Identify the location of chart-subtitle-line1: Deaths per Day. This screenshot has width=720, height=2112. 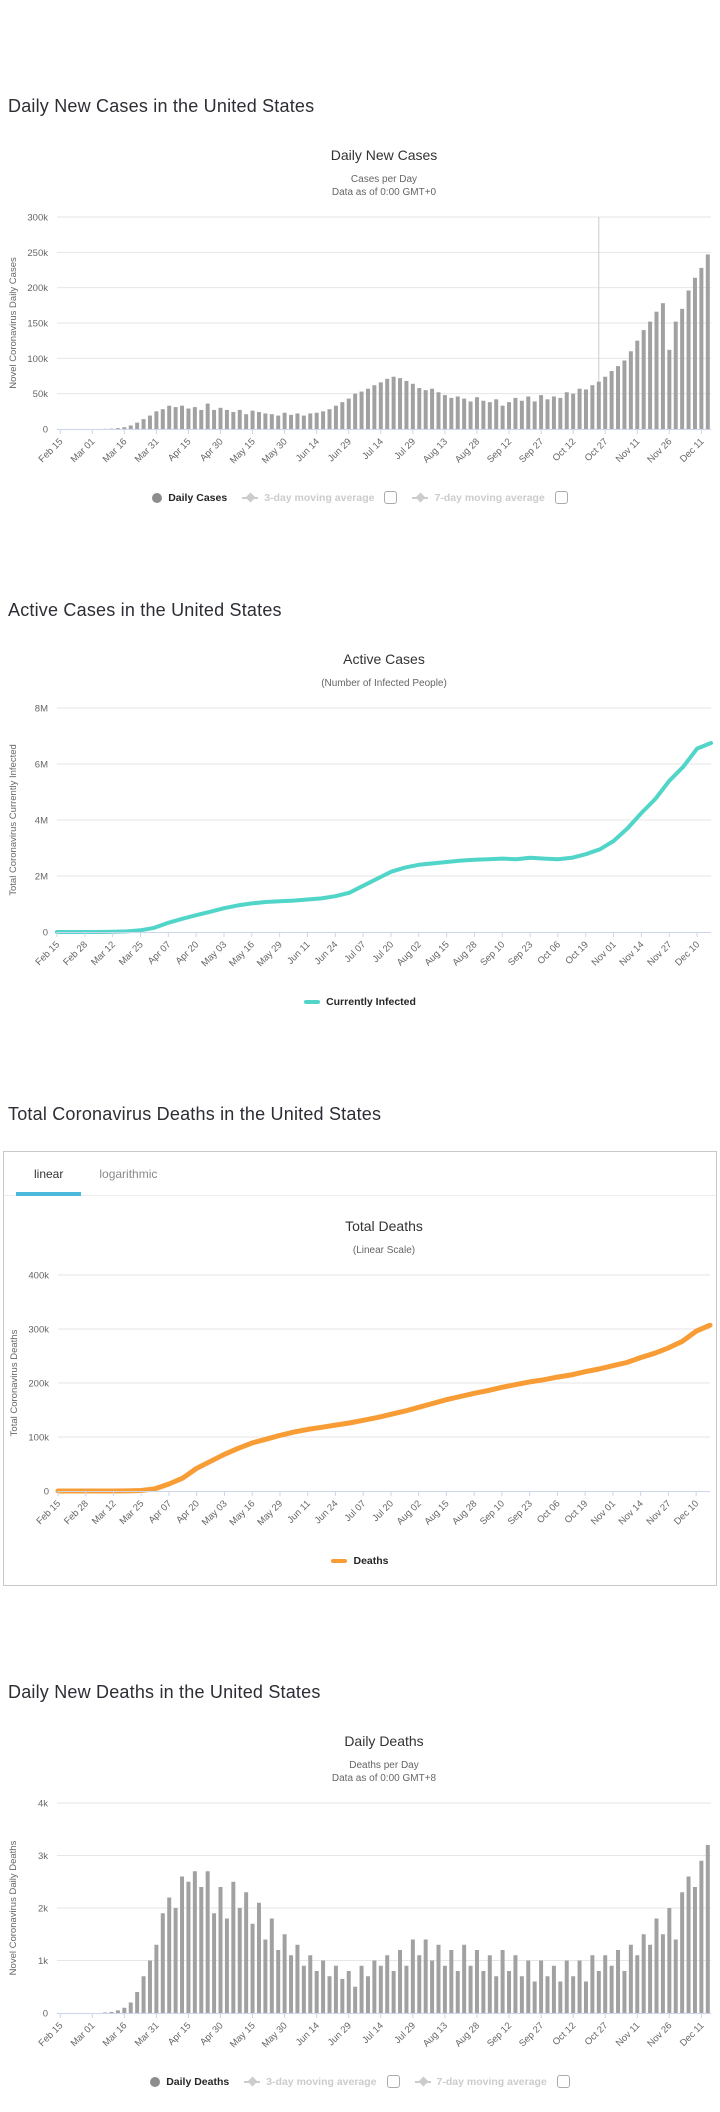
(384, 1765).